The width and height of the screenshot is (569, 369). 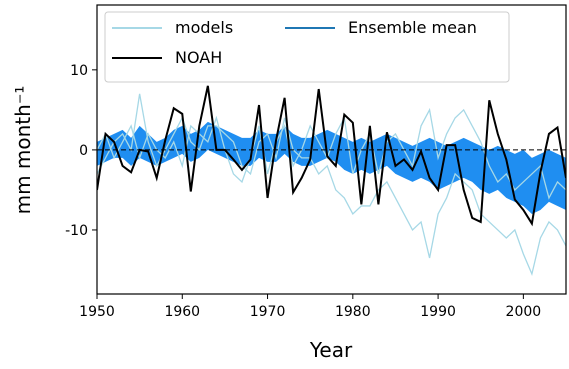 I want to click on y-tick-label: -10, so click(x=76, y=231).